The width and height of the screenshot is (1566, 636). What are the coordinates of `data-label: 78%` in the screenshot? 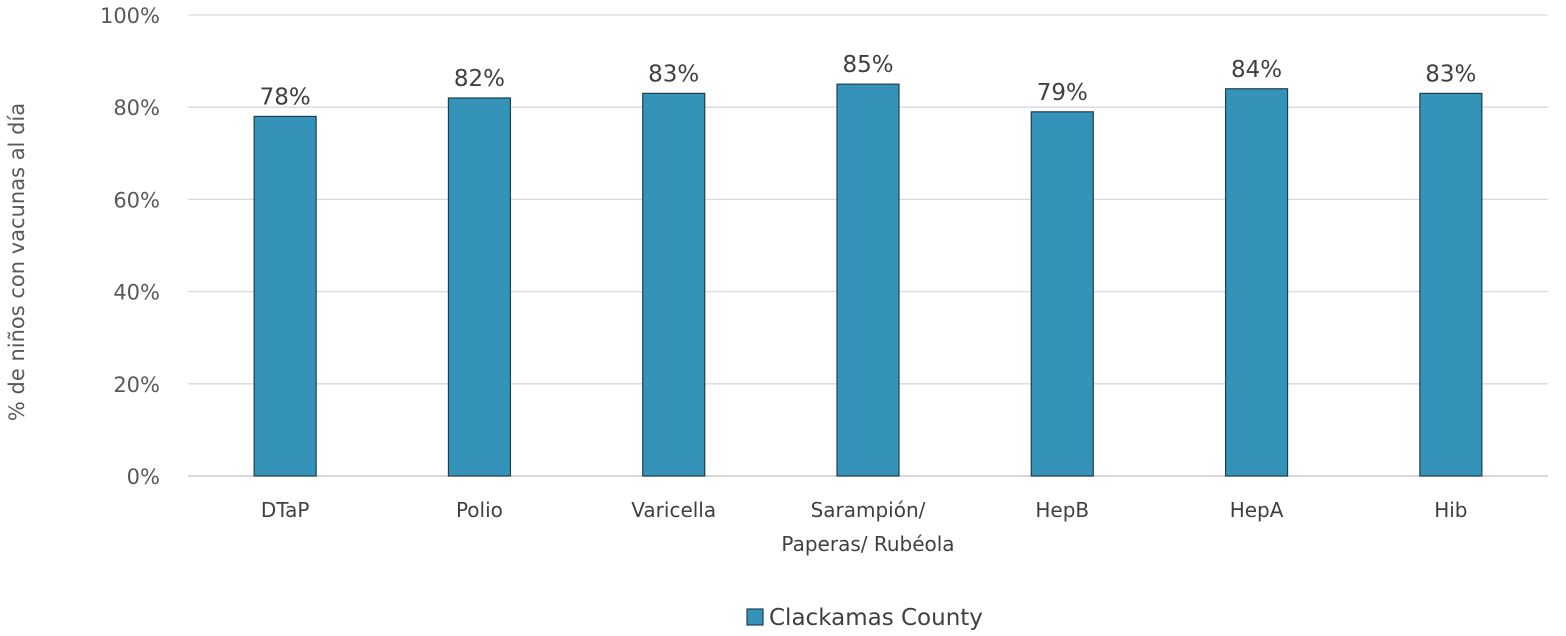 It's located at (285, 97).